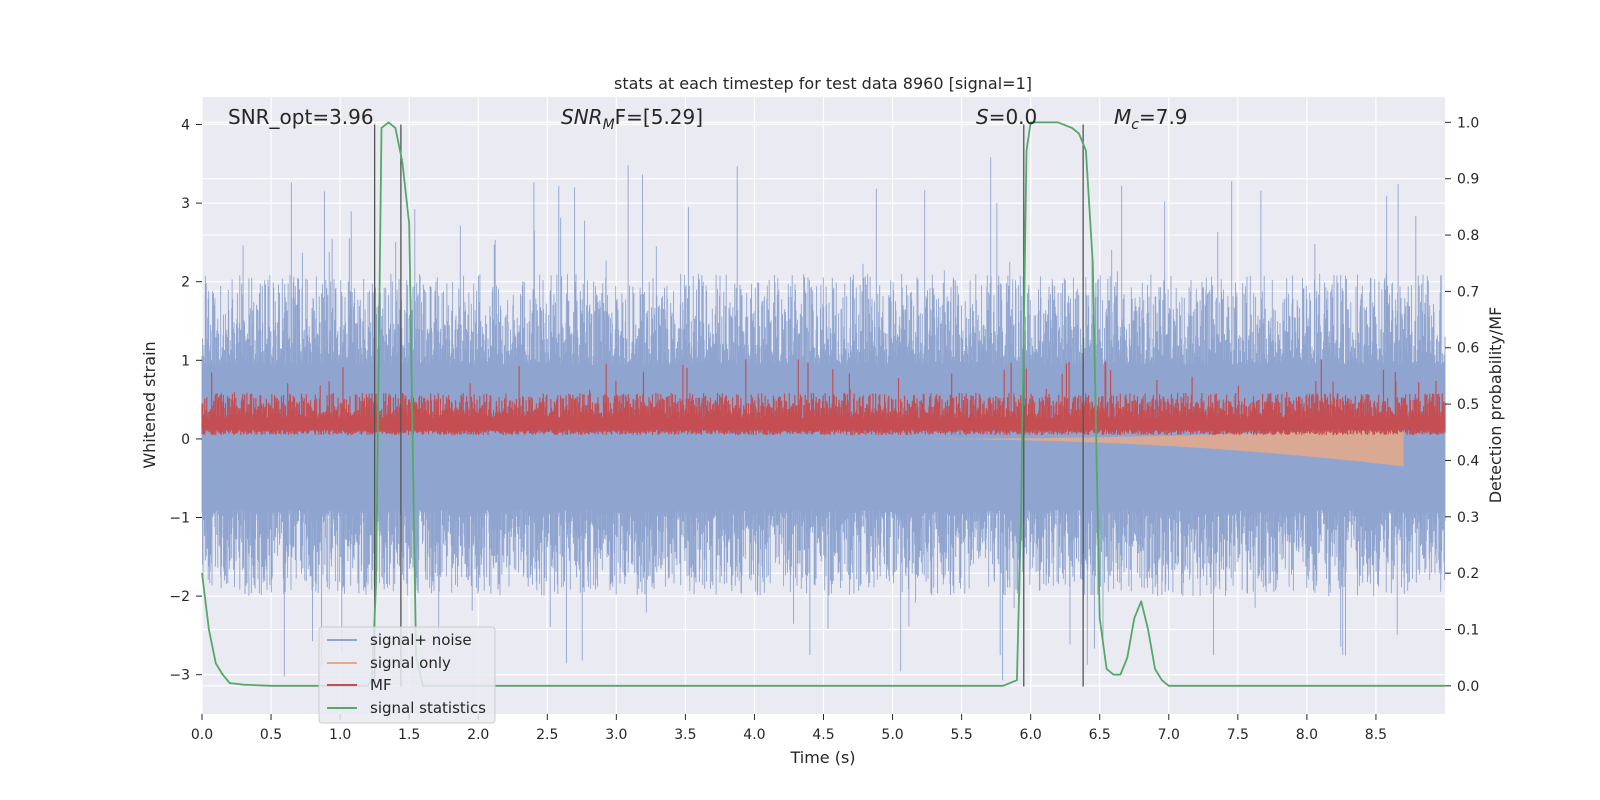  What do you see at coordinates (961, 735) in the screenshot?
I see `x-tick-label: 5.5` at bounding box center [961, 735].